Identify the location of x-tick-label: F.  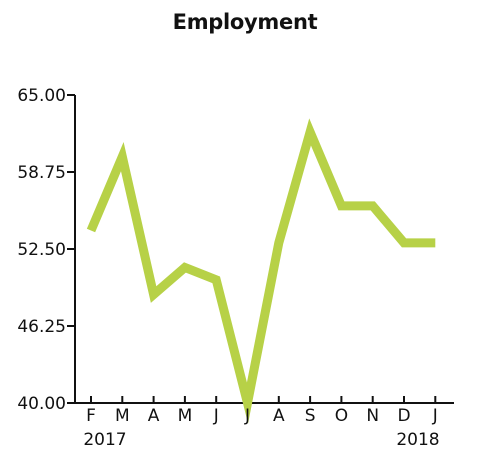
(91, 416).